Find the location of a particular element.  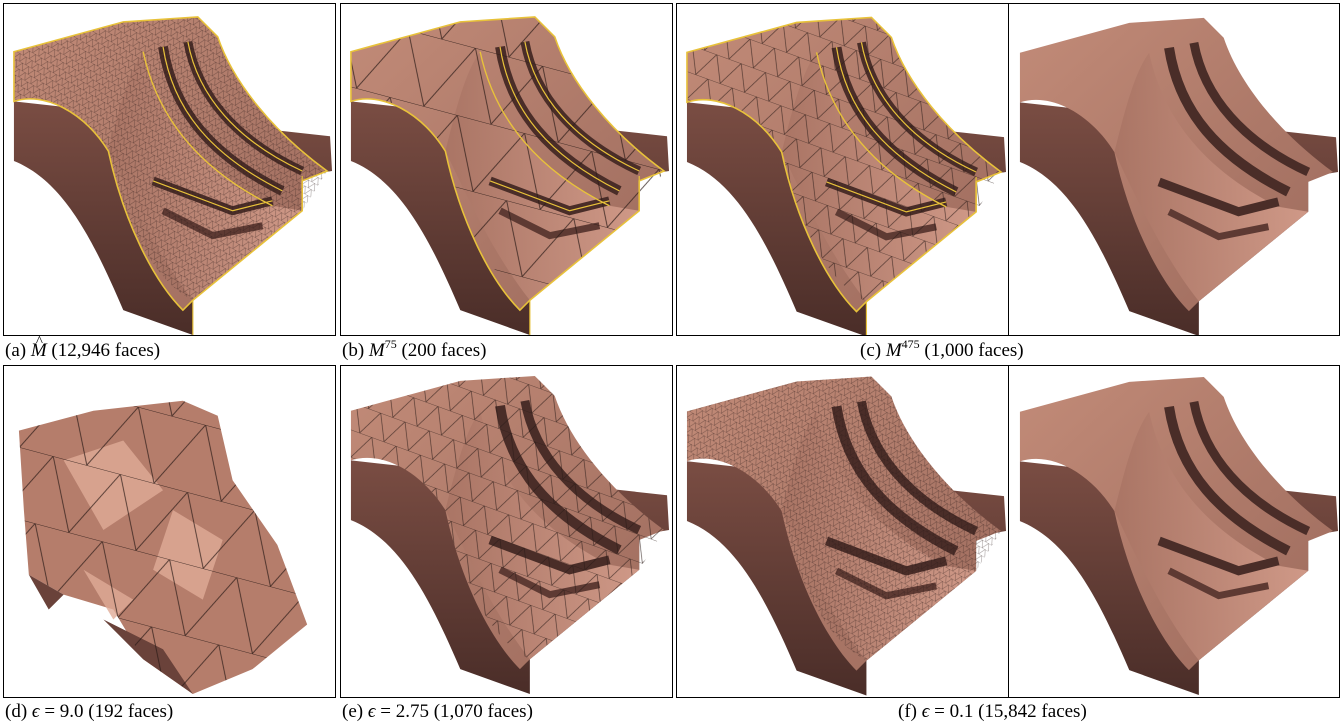

caption-e: (e) ϵ = 2.75 (1,070 faces) is located at coordinates (437, 711).